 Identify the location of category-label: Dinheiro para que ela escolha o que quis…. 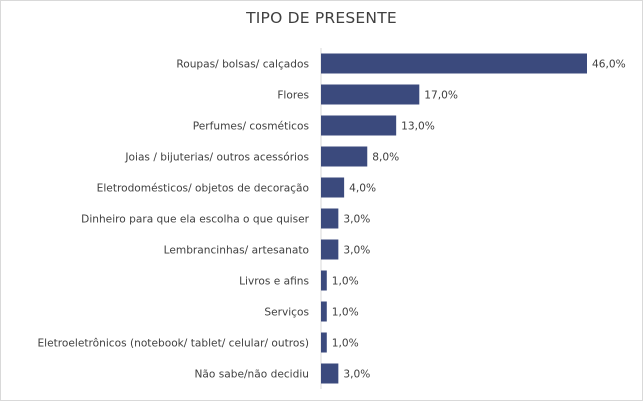
(195, 220).